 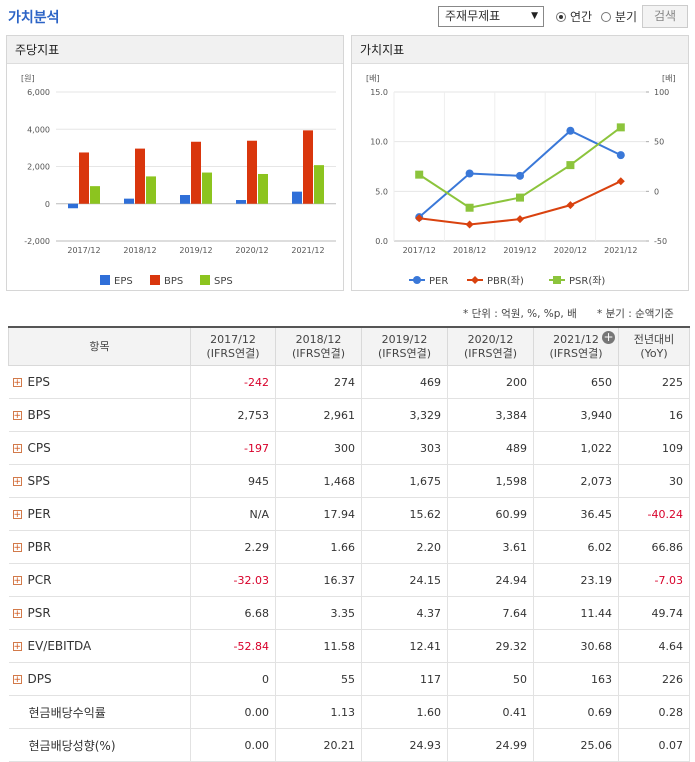 What do you see at coordinates (490, 646) in the screenshot?
I see `value-cell: 29.32` at bounding box center [490, 646].